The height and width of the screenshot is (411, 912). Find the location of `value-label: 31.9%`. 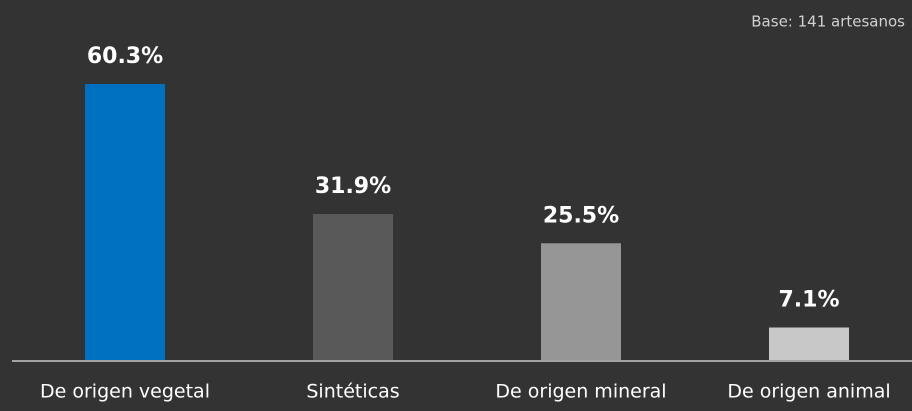

value-label: 31.9% is located at coordinates (353, 186).